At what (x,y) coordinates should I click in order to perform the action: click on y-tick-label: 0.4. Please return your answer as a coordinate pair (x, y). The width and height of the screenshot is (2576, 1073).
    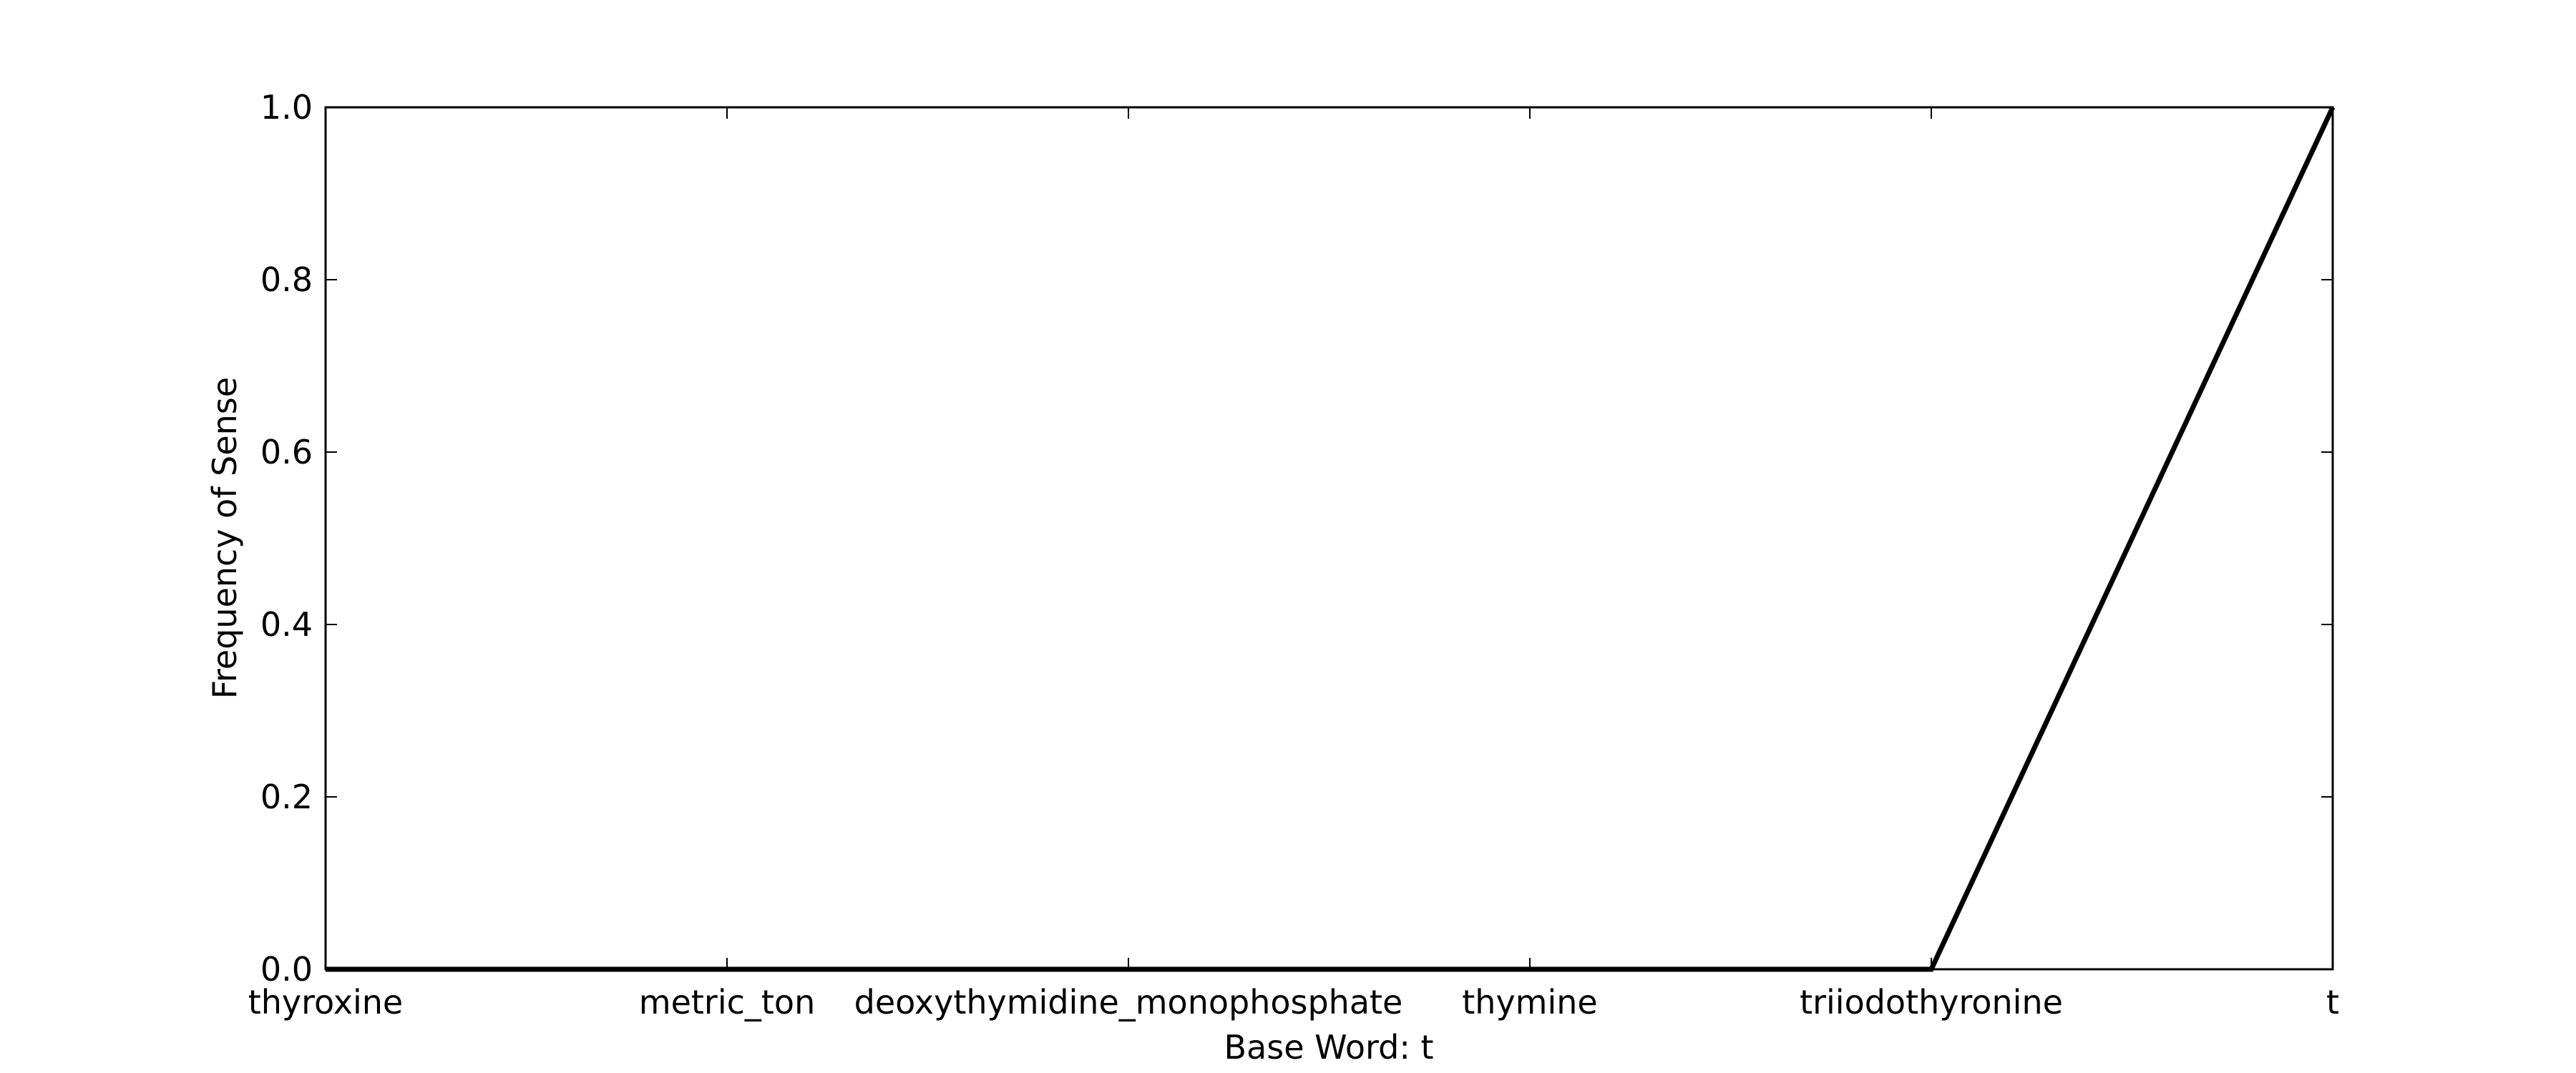
    Looking at the image, I should click on (286, 624).